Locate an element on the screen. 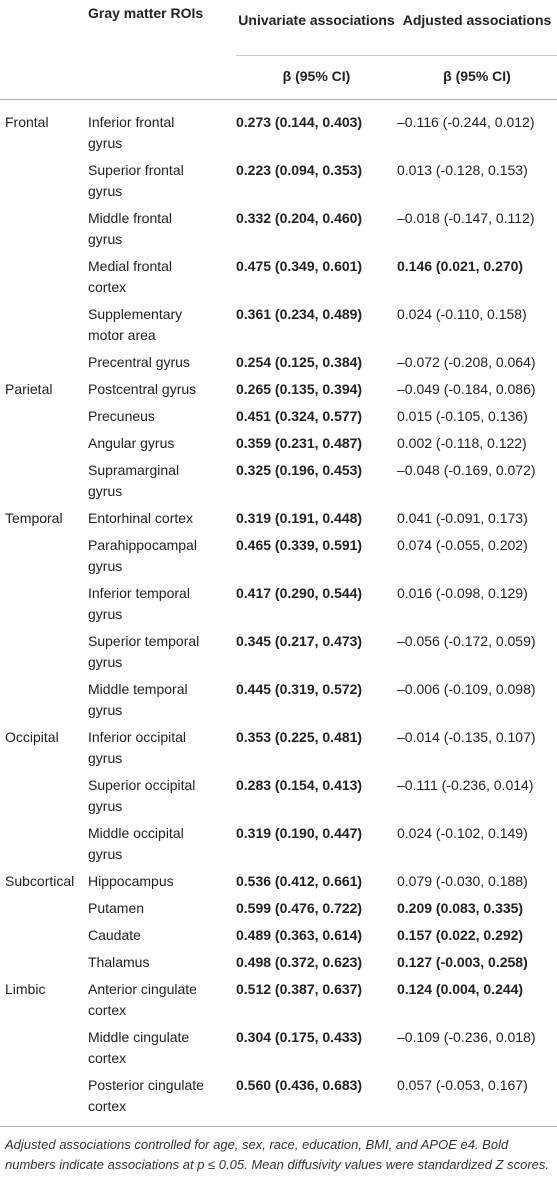  adjusted-cell: 0.024 (-0.102, 0.149) is located at coordinates (462, 833).